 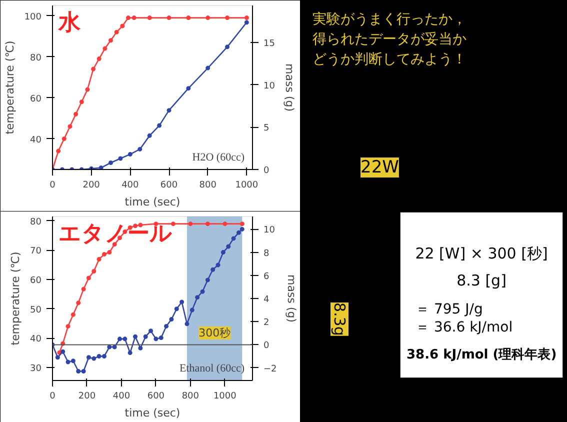 I want to click on y-tick-label: 50, so click(x=36, y=310).